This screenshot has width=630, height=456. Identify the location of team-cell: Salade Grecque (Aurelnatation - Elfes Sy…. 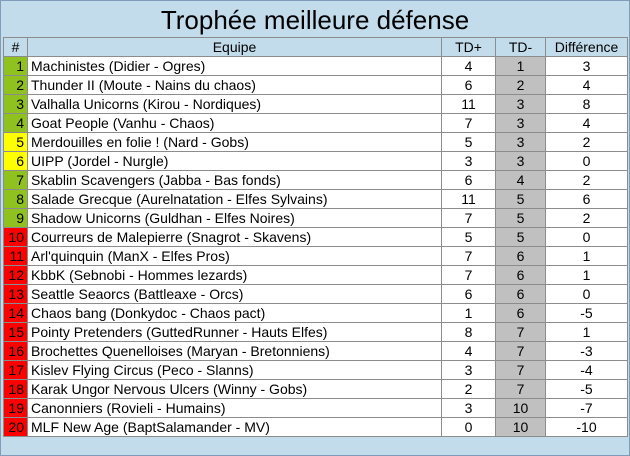
(234, 199).